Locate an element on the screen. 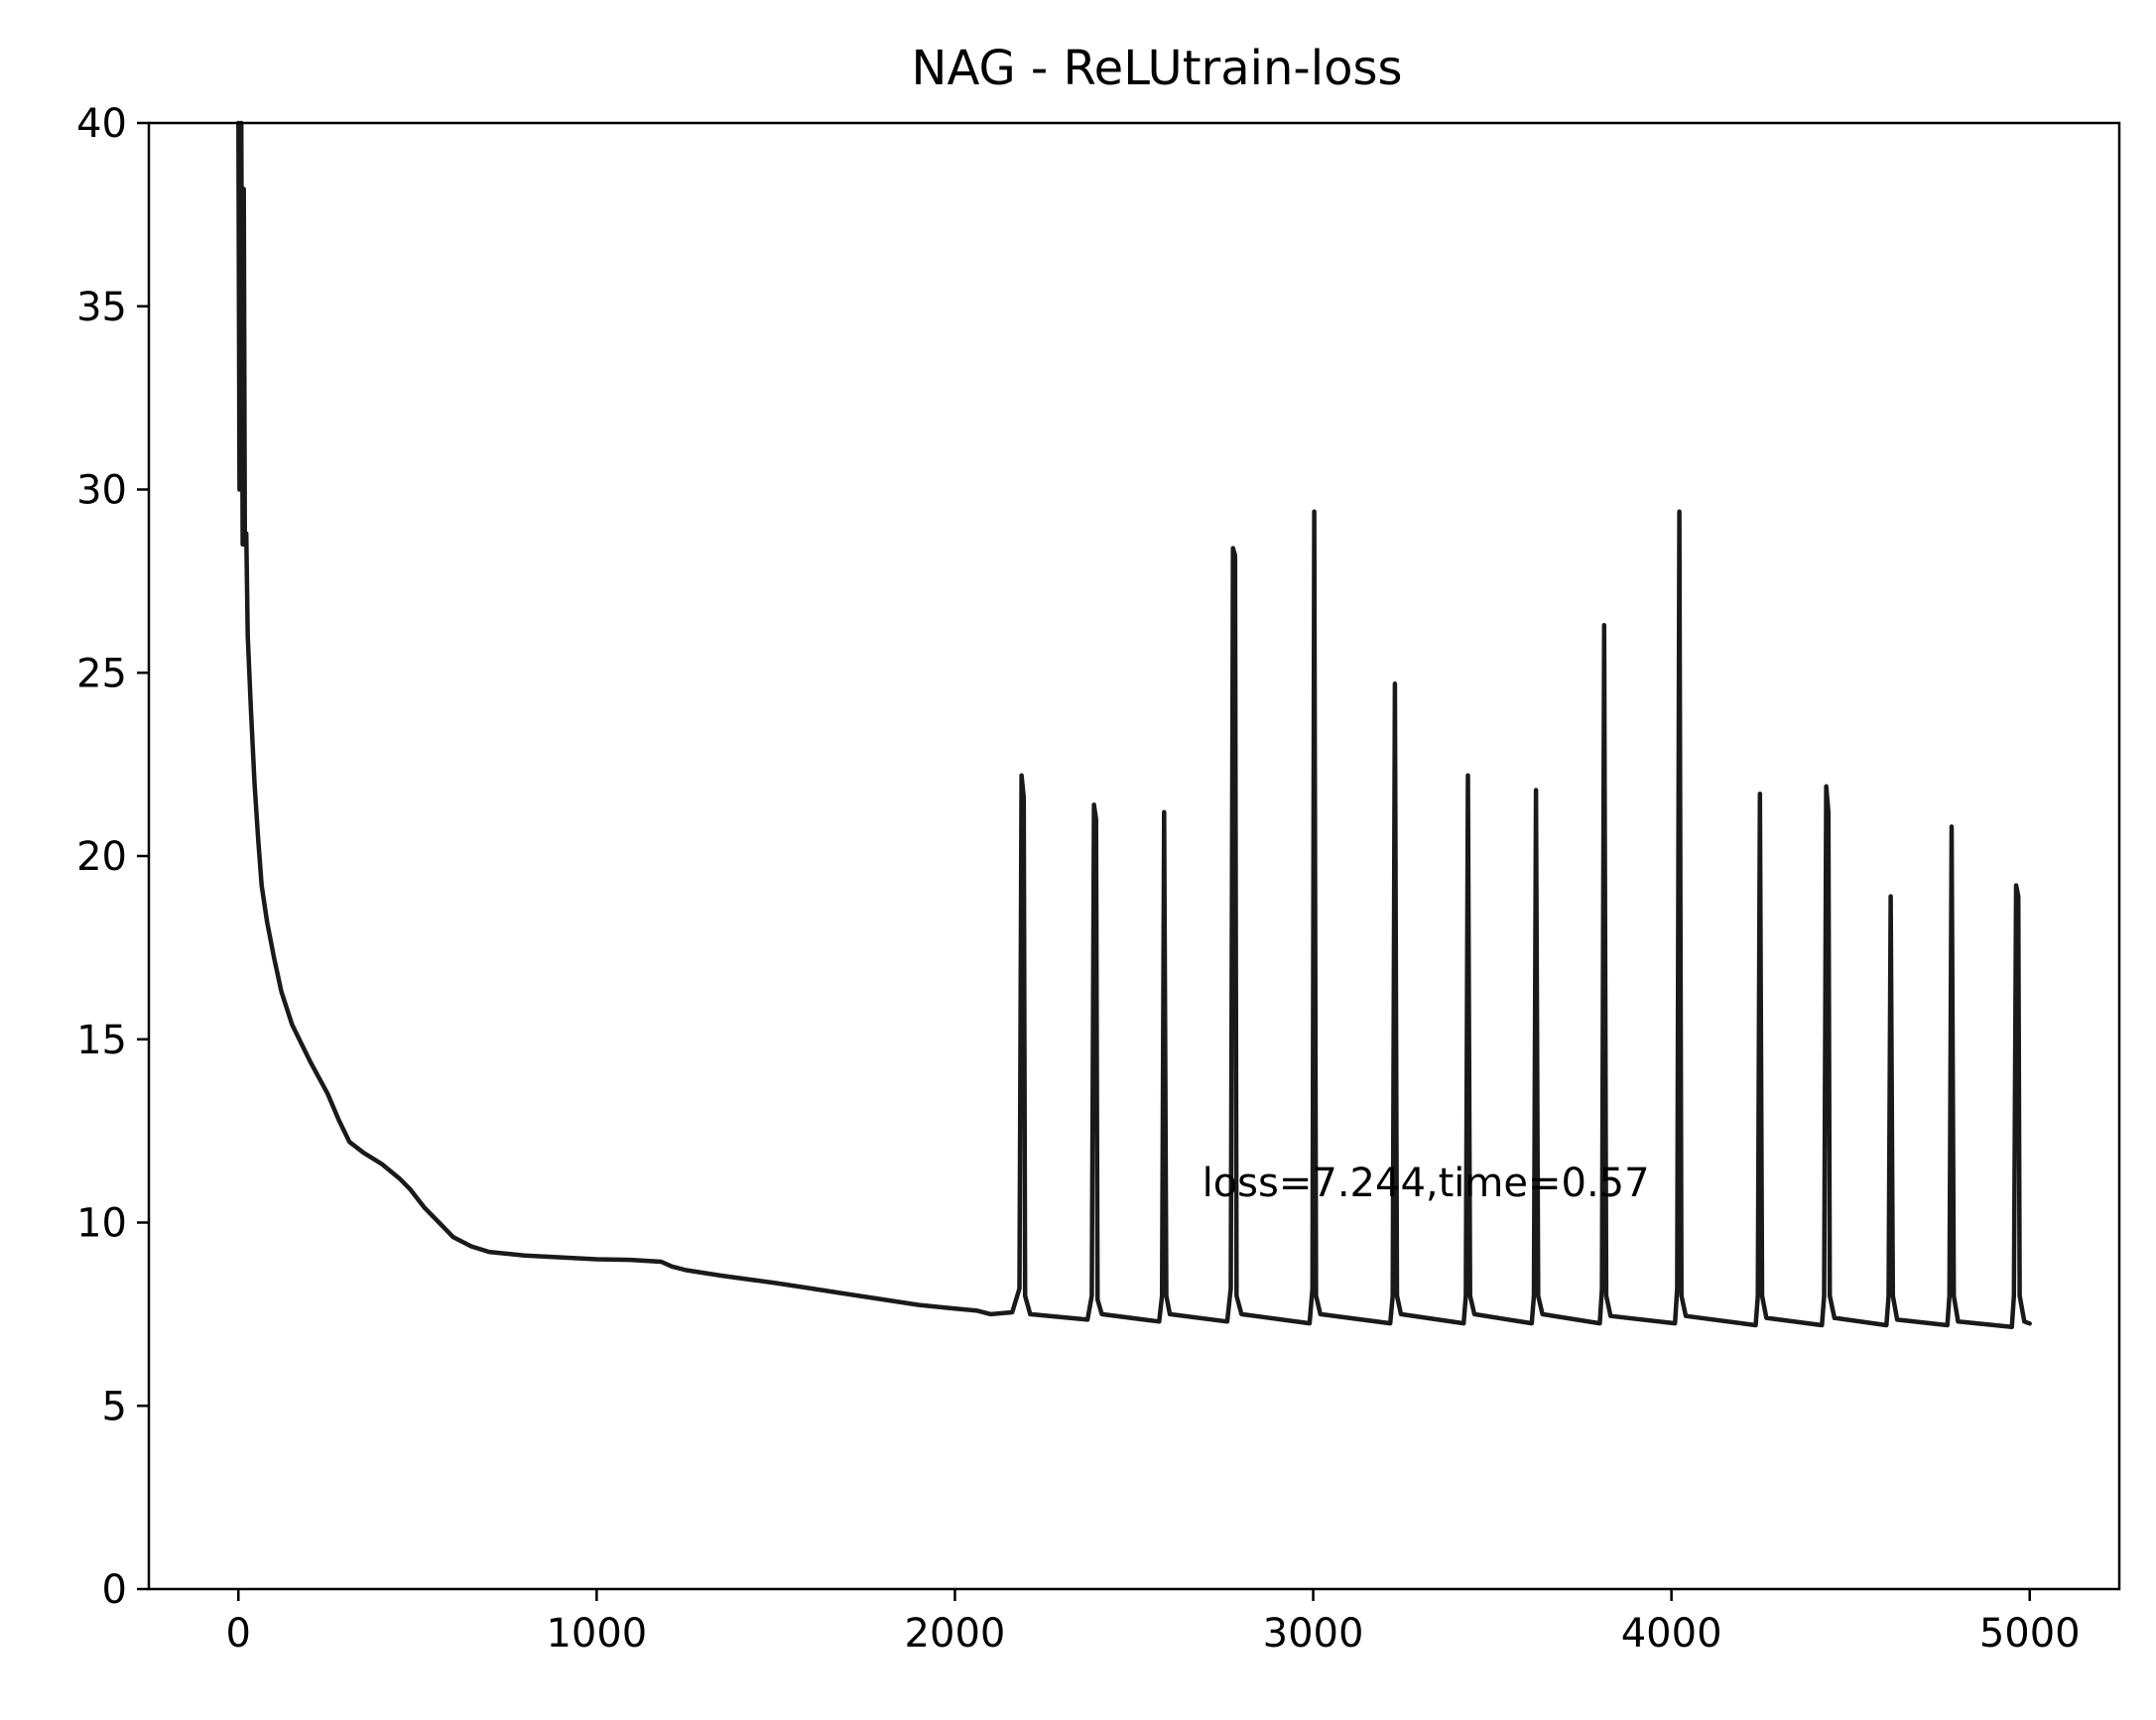 The height and width of the screenshot is (1720, 2156). x-tick-label: 2000 is located at coordinates (955, 1634).